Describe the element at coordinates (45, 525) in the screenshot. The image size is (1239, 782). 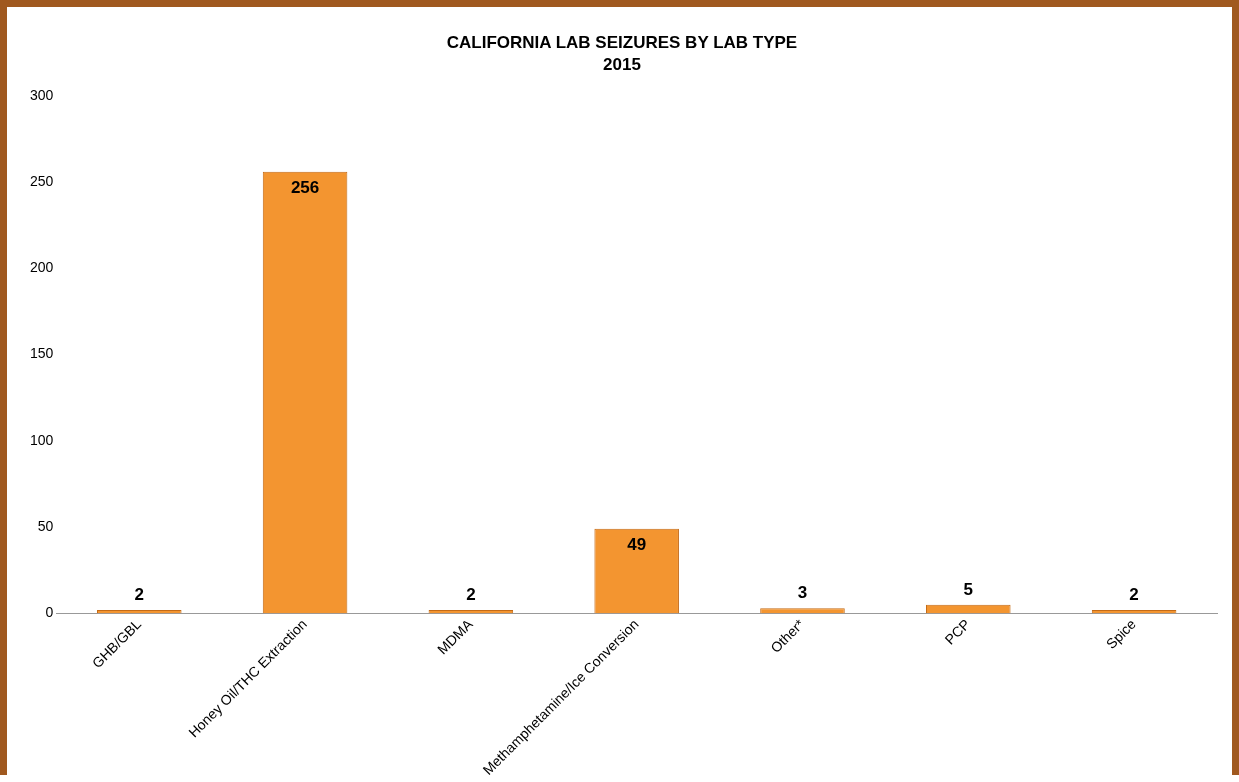
I see `y-tick-label: 50` at that location.